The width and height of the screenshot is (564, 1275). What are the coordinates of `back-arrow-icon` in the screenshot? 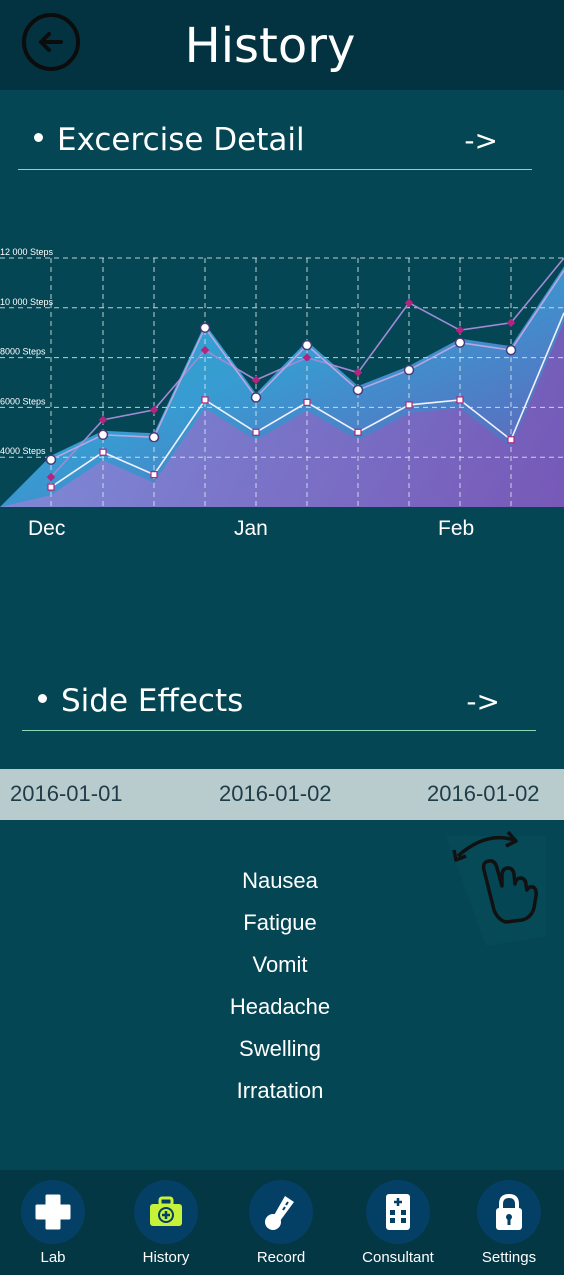 It's located at (51, 42).